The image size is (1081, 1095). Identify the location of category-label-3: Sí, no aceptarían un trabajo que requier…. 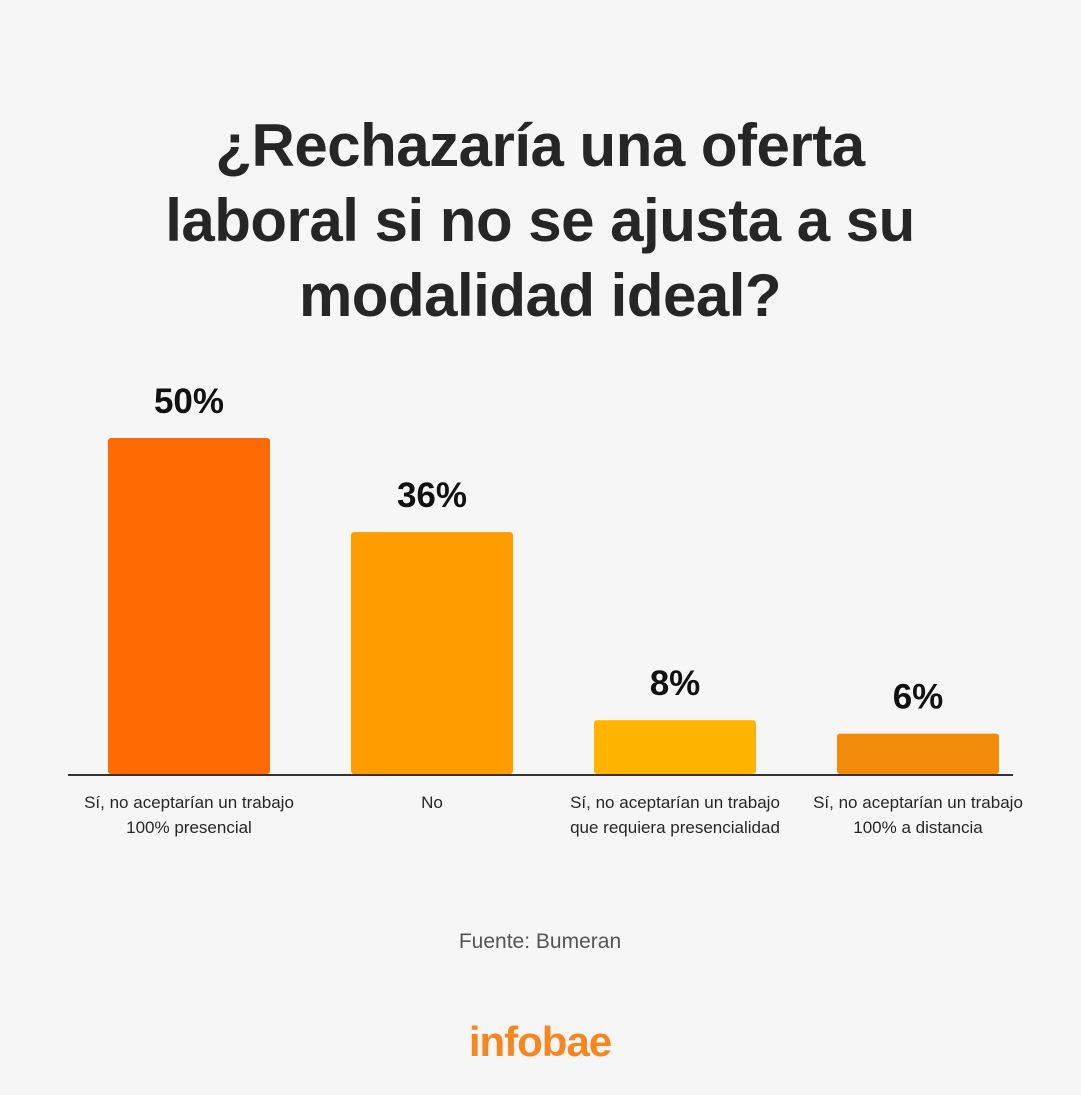
(675, 815).